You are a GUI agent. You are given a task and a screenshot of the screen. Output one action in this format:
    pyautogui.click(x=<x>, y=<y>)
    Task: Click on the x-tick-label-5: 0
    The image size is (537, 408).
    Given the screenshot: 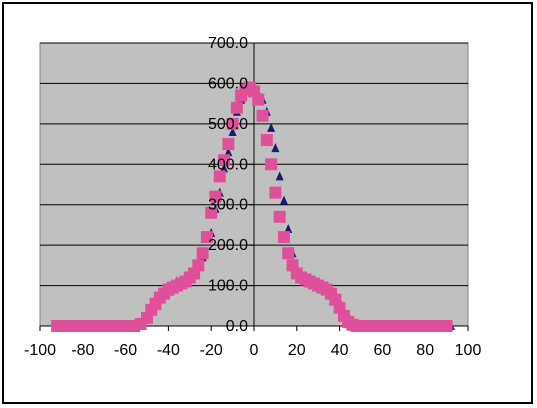 What is the action you would take?
    pyautogui.click(x=254, y=350)
    